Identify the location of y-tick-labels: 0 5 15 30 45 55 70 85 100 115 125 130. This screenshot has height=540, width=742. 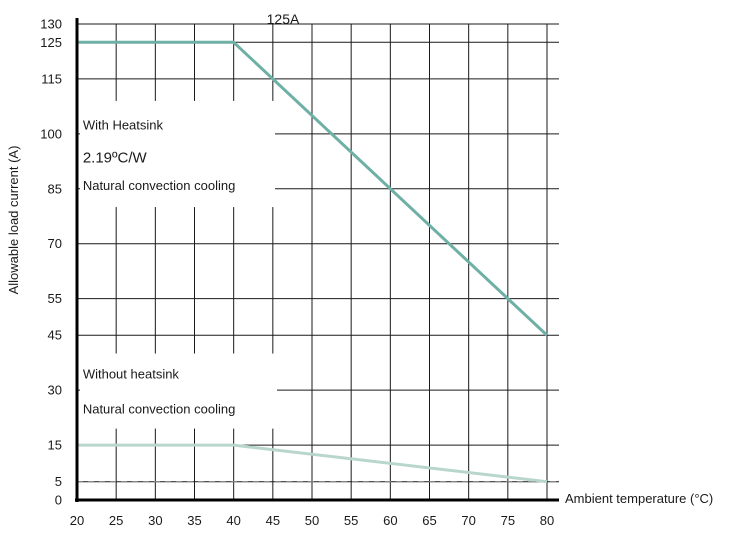
(51, 262).